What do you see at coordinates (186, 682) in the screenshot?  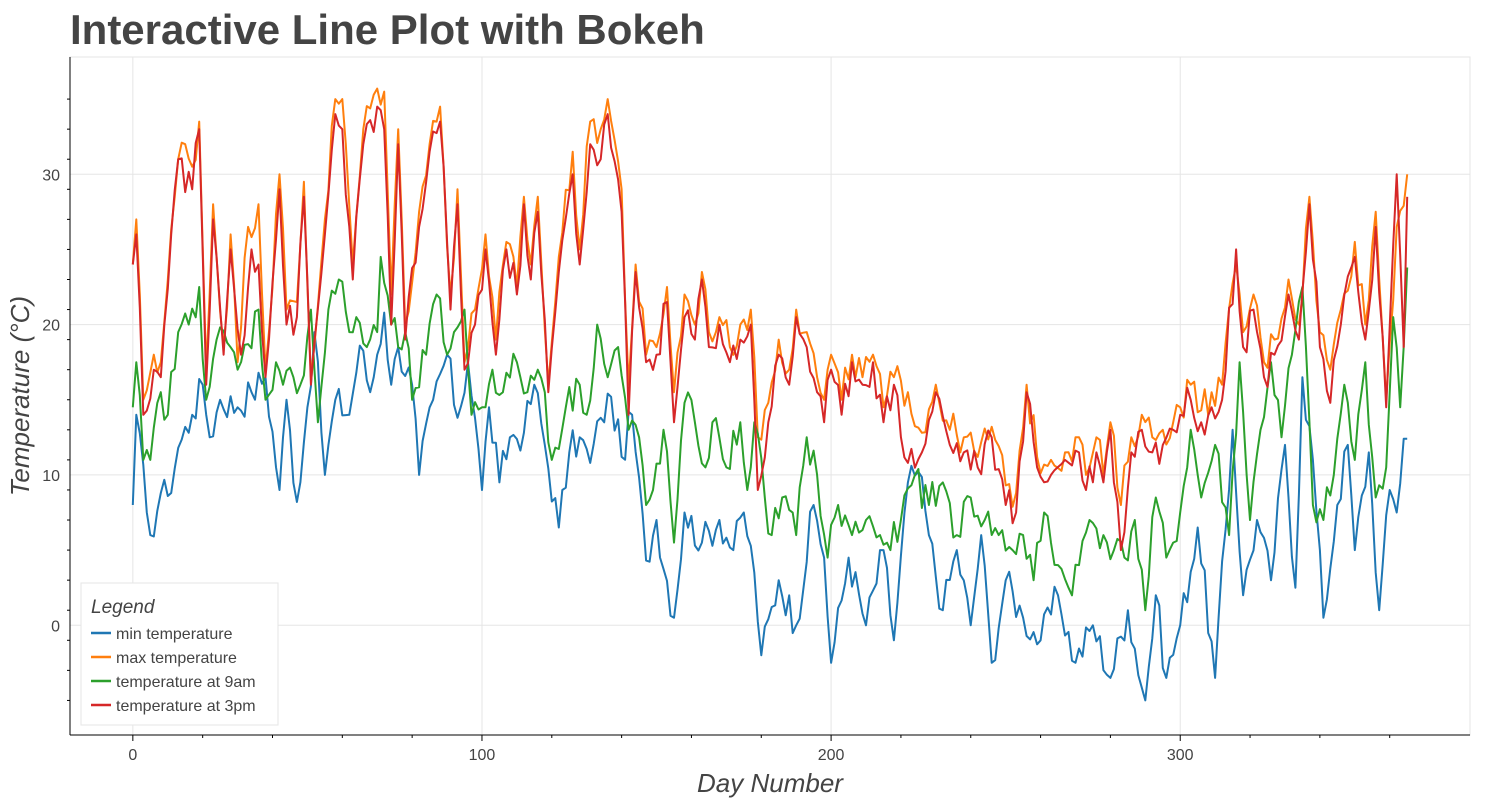 I see `legend-label-temperature-at-9am: temperature at 9am` at bounding box center [186, 682].